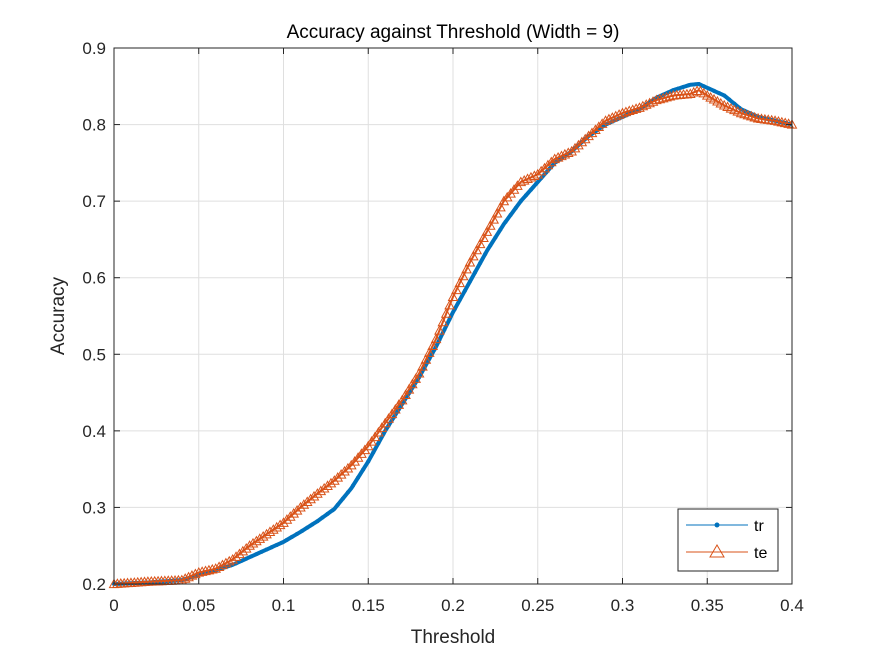 This screenshot has width=875, height=656. What do you see at coordinates (94, 584) in the screenshot?
I see `y-tick-label: 0.2` at bounding box center [94, 584].